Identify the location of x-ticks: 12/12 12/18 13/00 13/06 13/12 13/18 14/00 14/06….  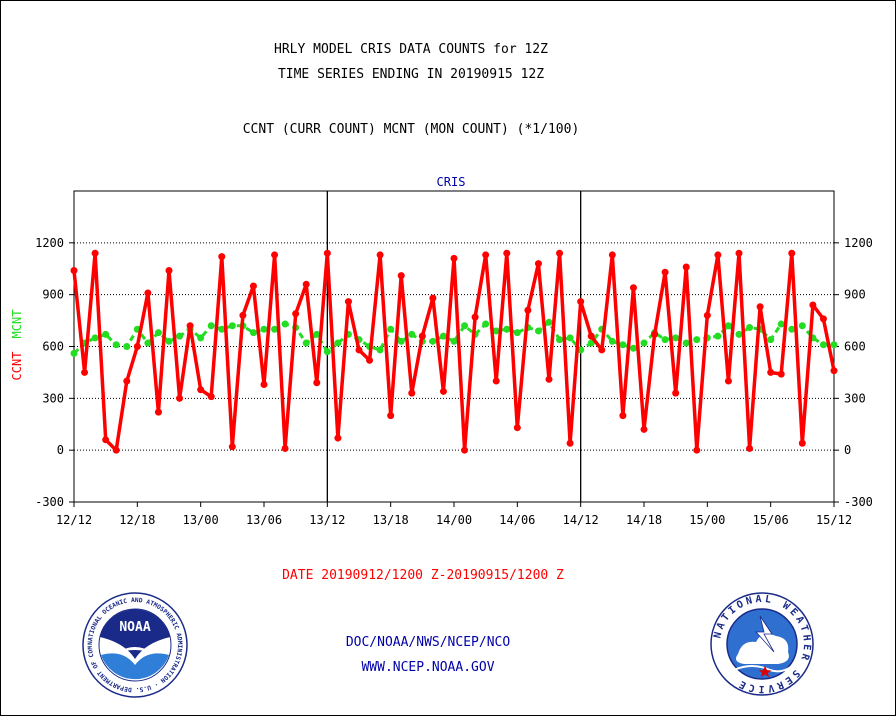
(454, 514).